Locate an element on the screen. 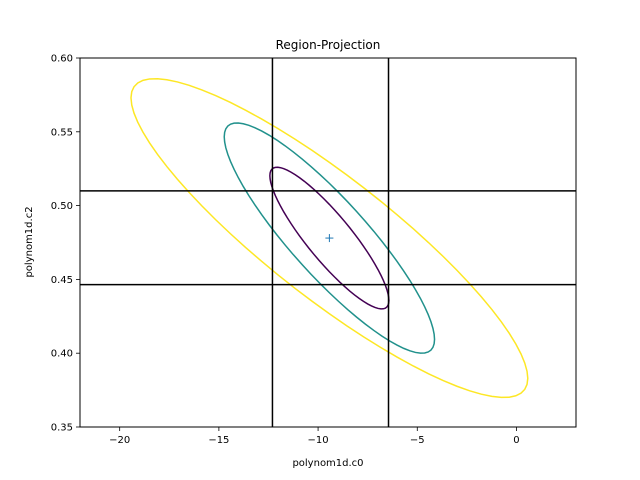 This screenshot has height=480, width=640. y-axis-ticks: 0.35 0.40 0.45 0.50 0.55 0.60 is located at coordinates (65, 244).